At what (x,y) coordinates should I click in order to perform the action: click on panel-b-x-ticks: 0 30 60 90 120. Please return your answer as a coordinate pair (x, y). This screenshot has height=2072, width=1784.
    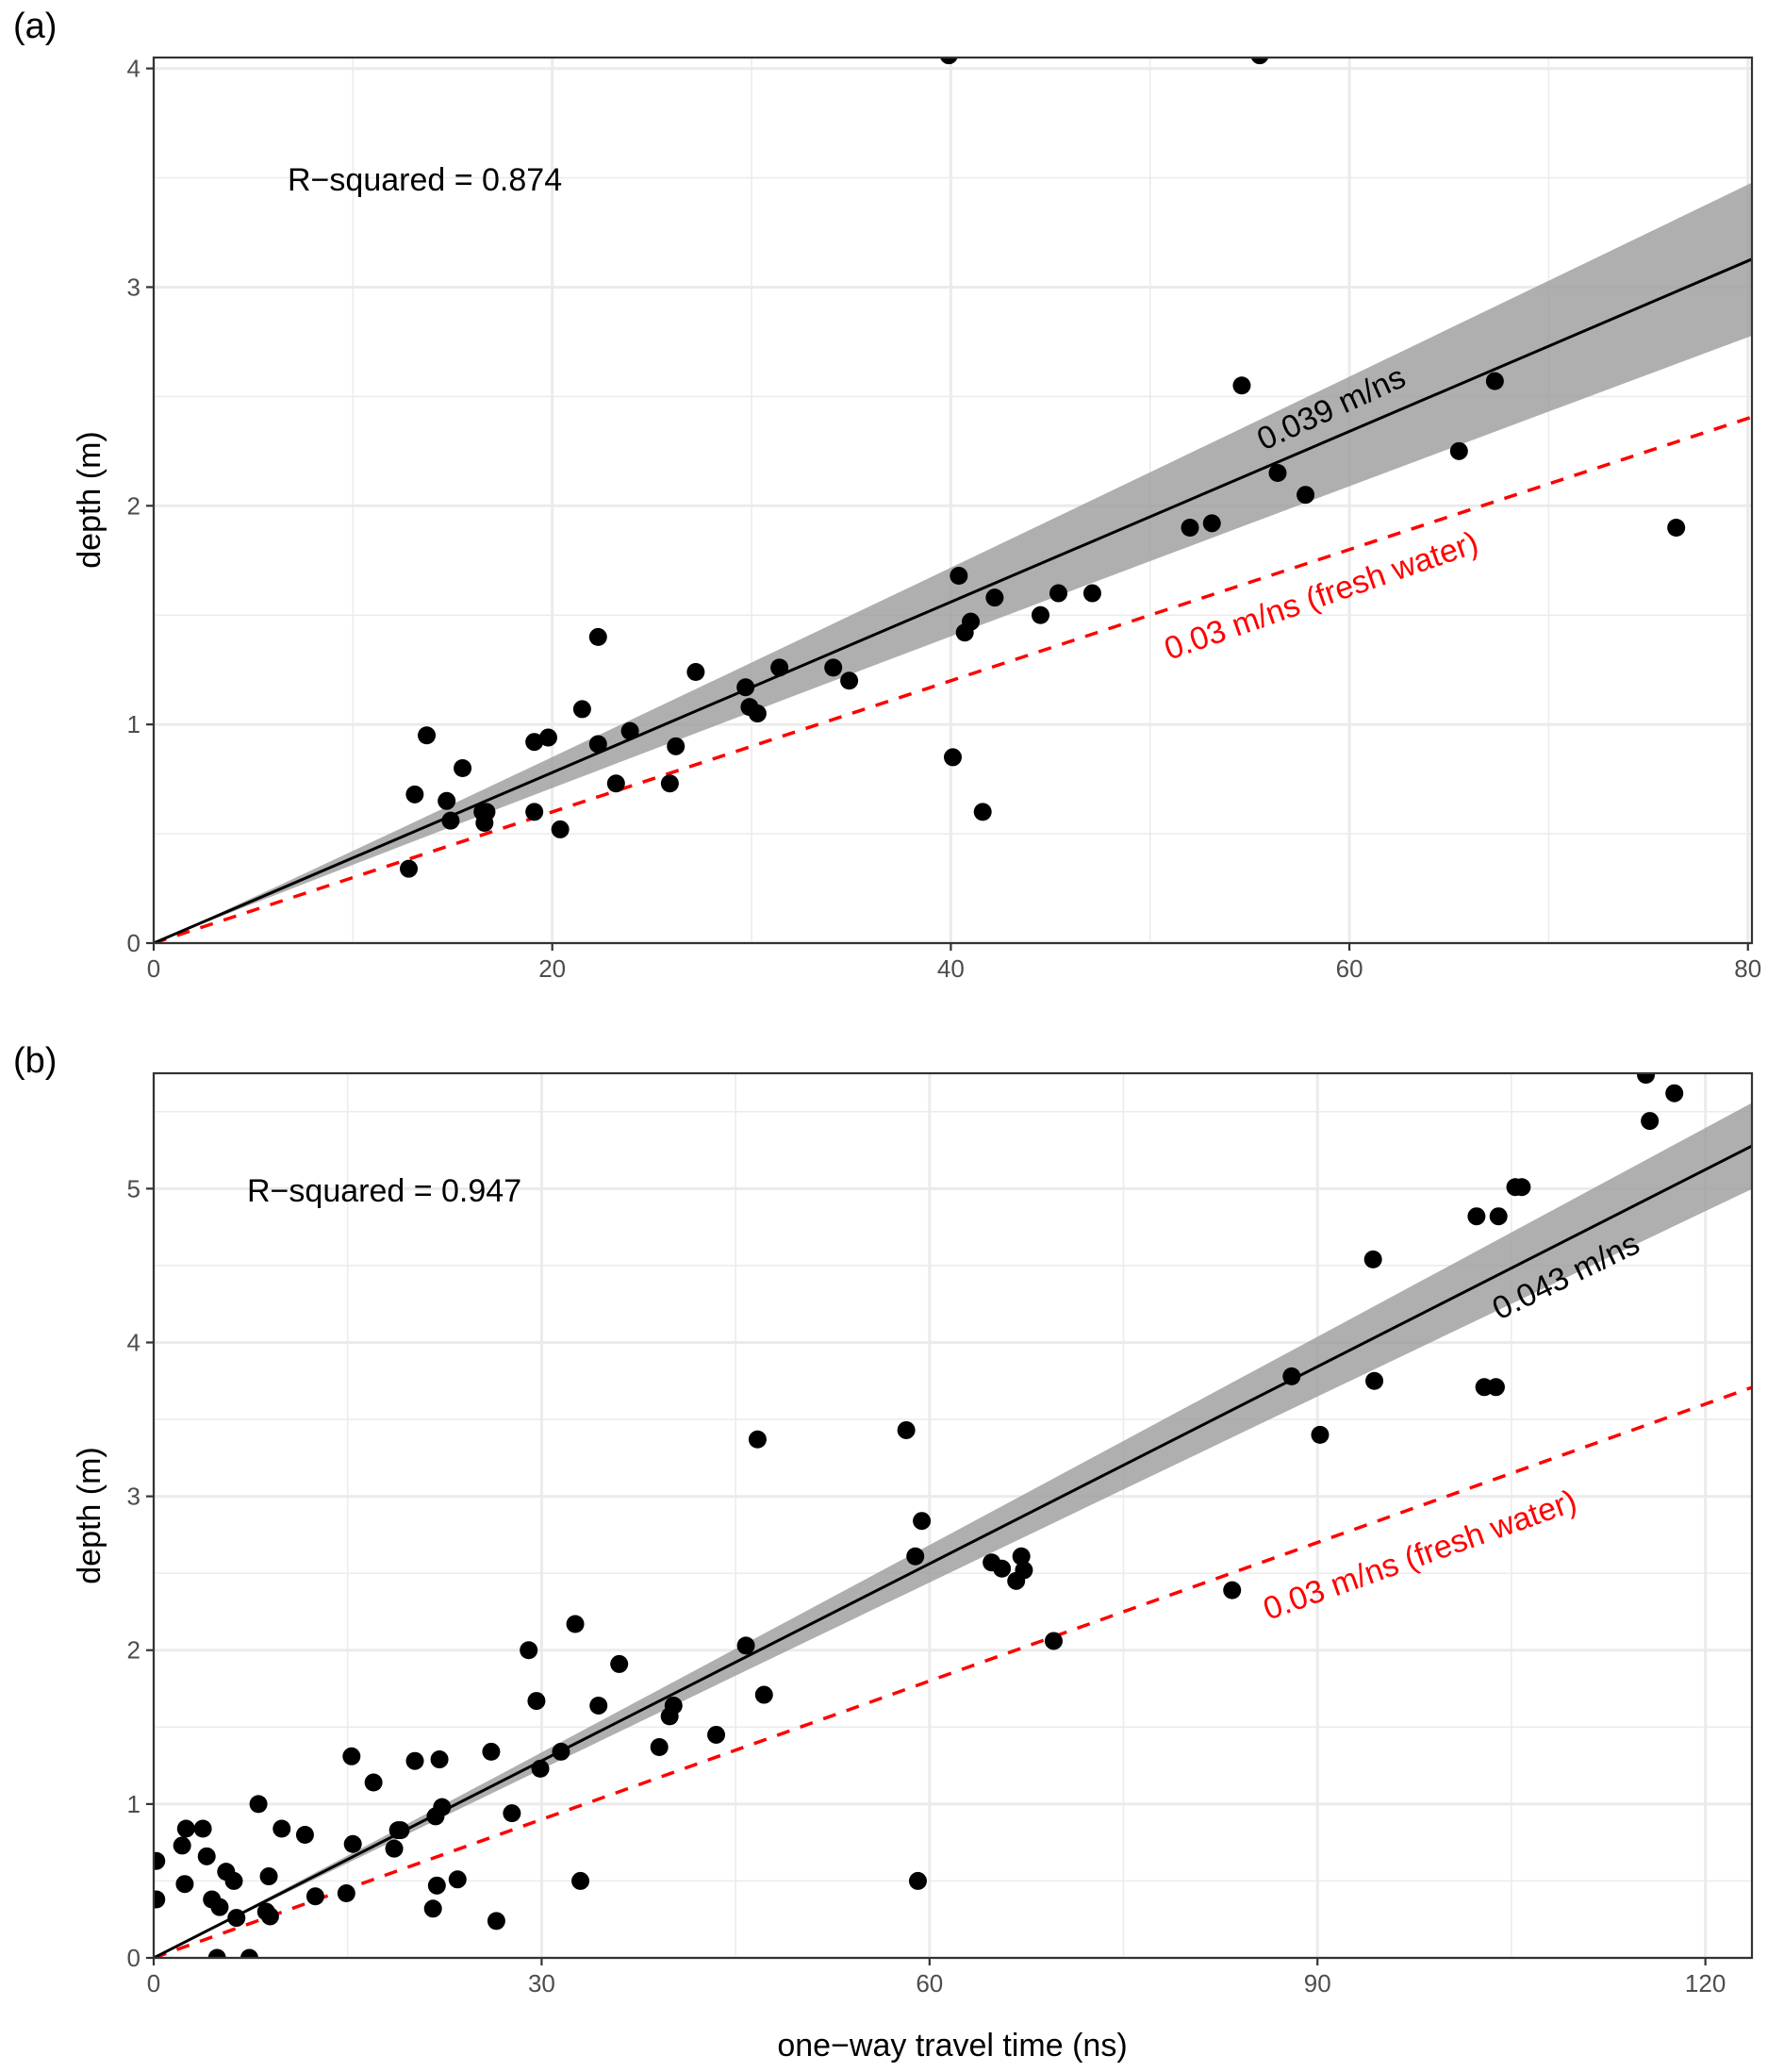
    Looking at the image, I should click on (937, 1977).